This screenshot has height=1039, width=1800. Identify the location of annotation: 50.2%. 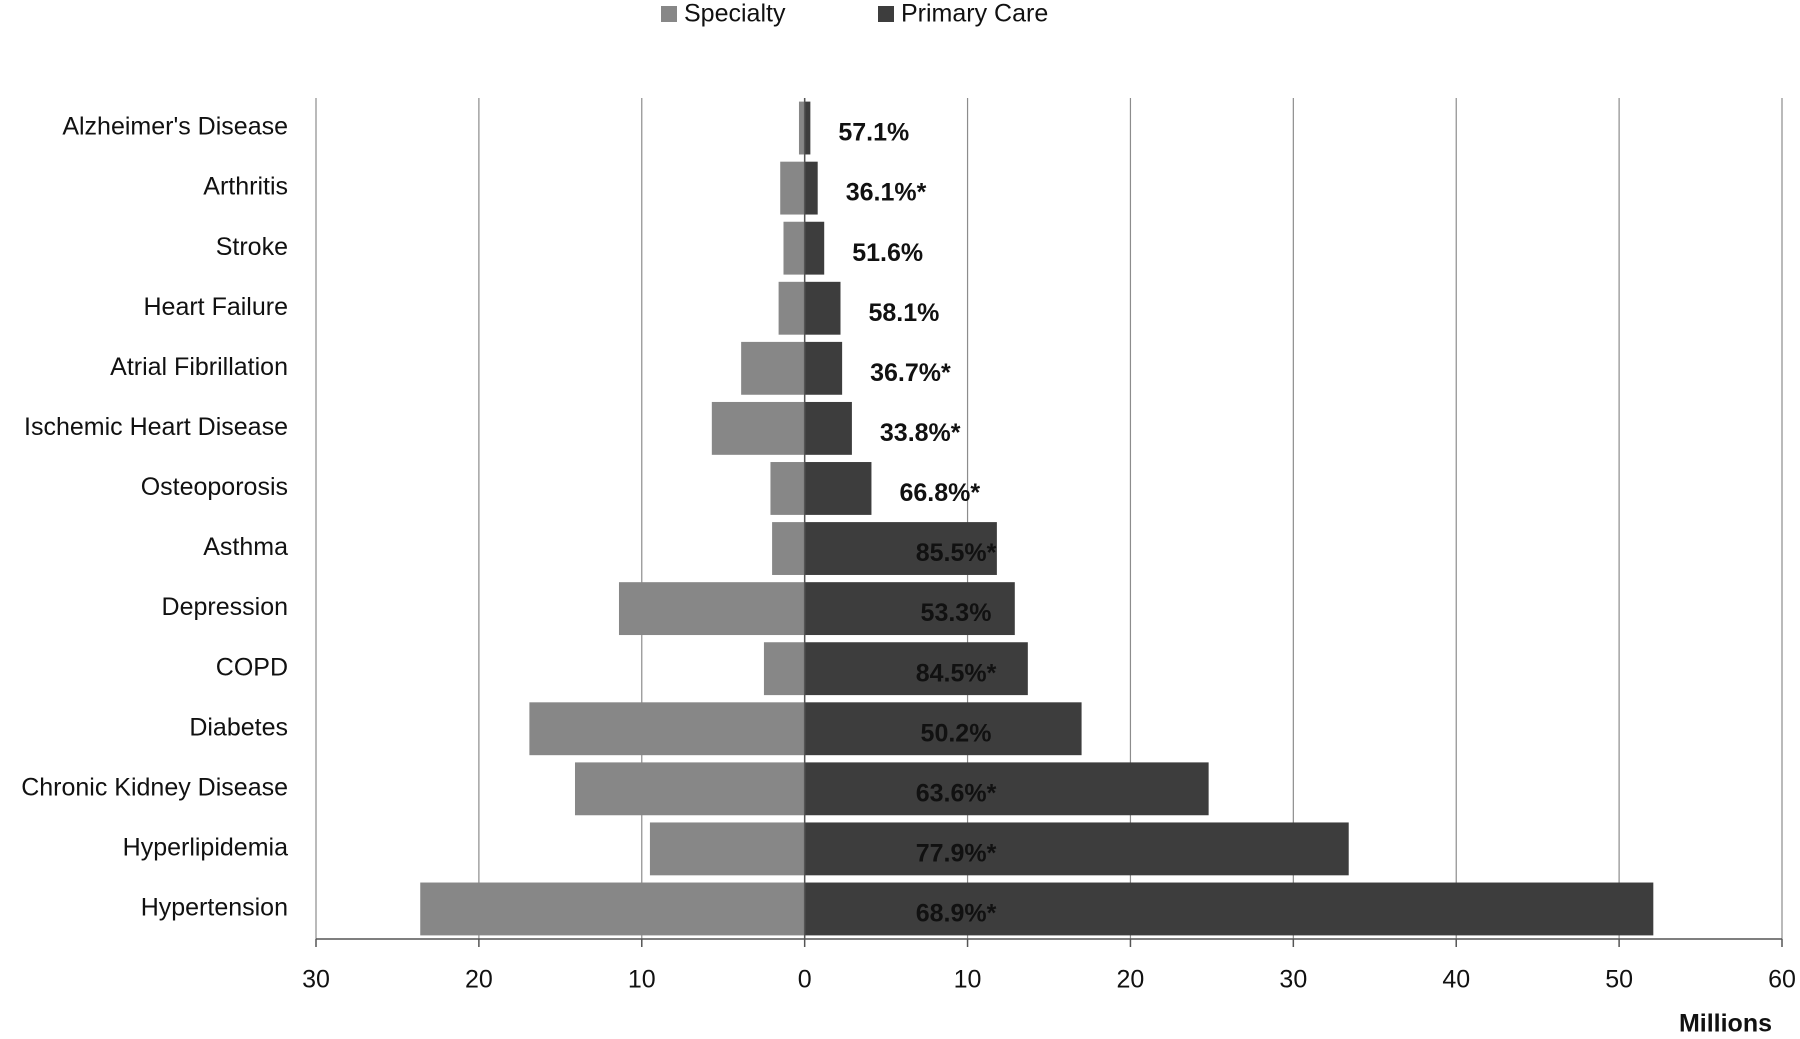
(956, 733).